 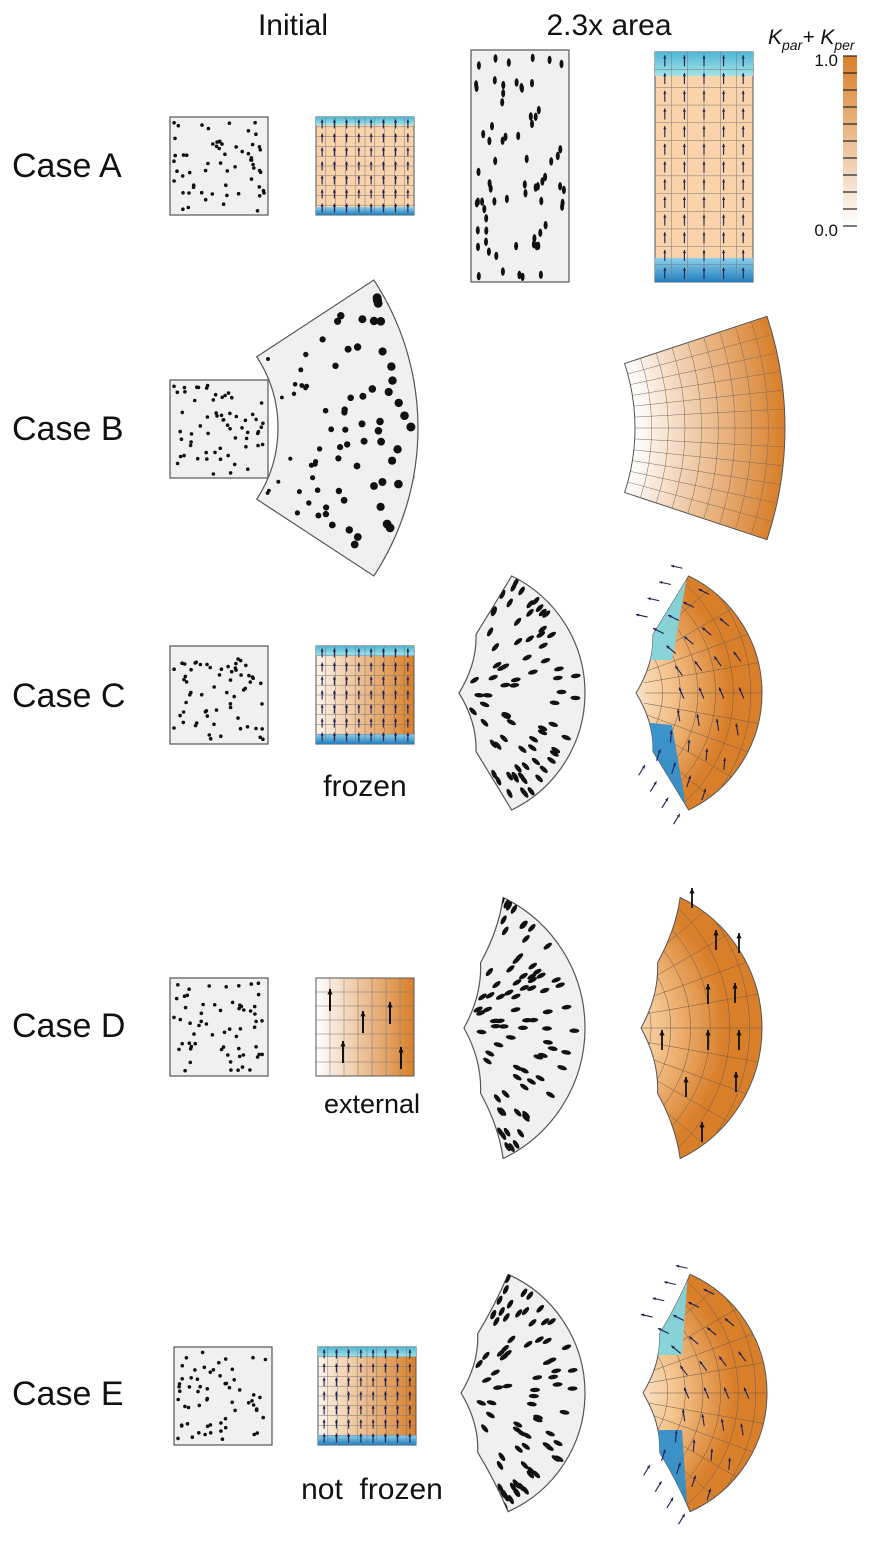 I want to click on case-c-final-particles, so click(x=522, y=693).